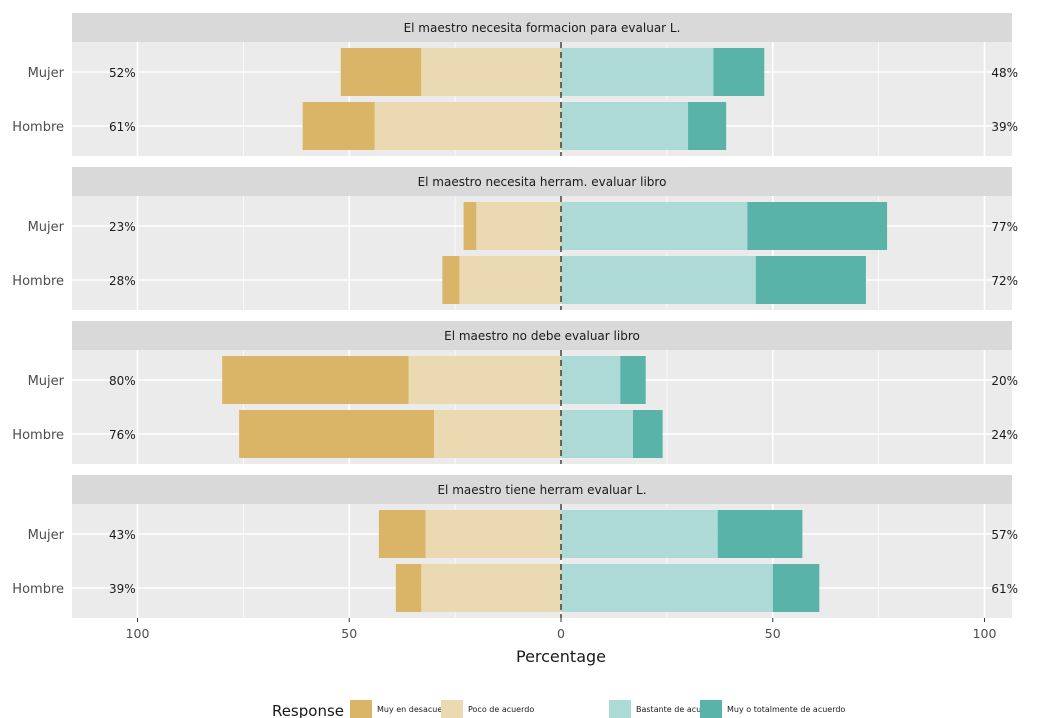 The width and height of the screenshot is (1040, 718). Describe the element at coordinates (1004, 589) in the screenshot. I see `right-percentage-label: 61%` at that location.